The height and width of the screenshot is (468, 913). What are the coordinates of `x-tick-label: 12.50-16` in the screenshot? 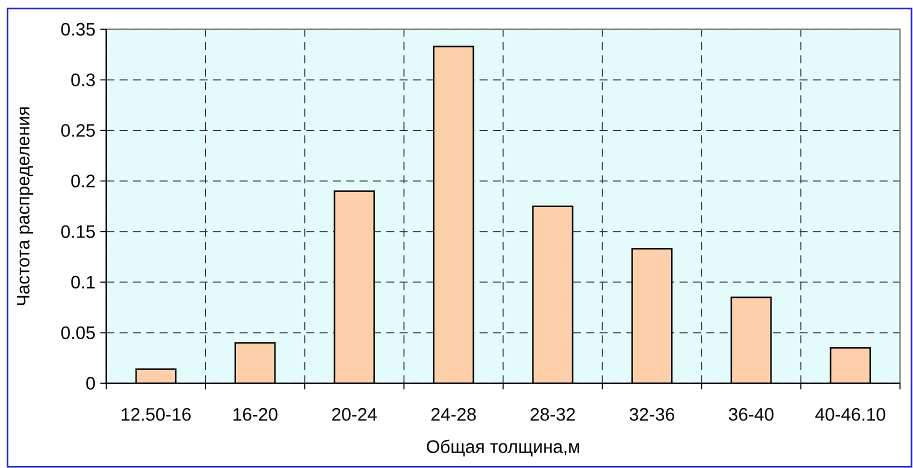 It's located at (156, 414).